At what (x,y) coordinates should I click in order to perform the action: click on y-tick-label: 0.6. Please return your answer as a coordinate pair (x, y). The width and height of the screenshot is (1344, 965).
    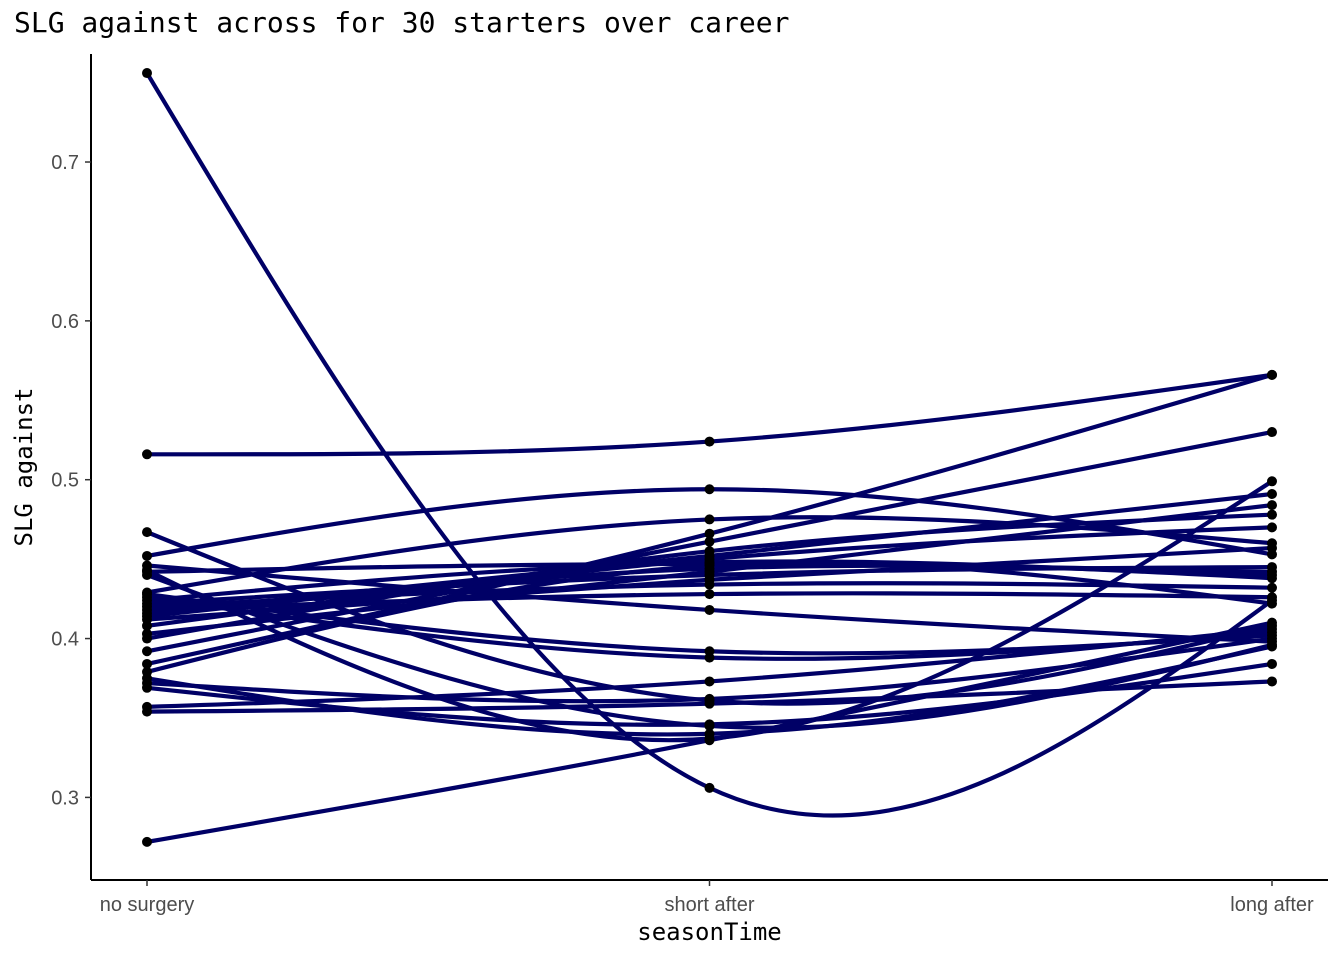
    Looking at the image, I should click on (65, 322).